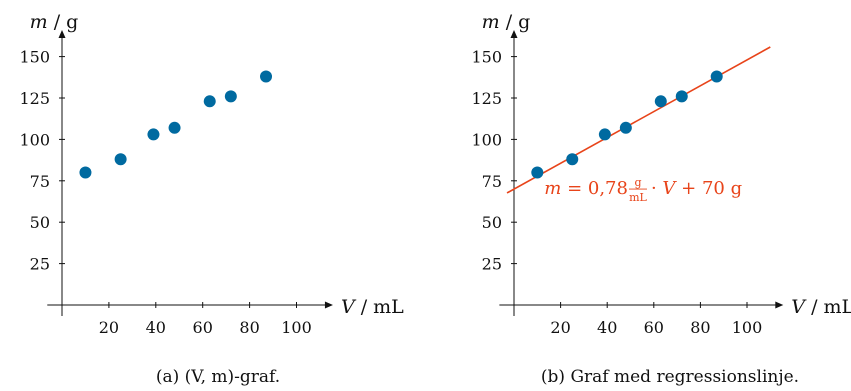 The width and height of the screenshot is (851, 391). What do you see at coordinates (218, 377) in the screenshot?
I see `chart-caption: (a) (V, m)-graf.` at bounding box center [218, 377].